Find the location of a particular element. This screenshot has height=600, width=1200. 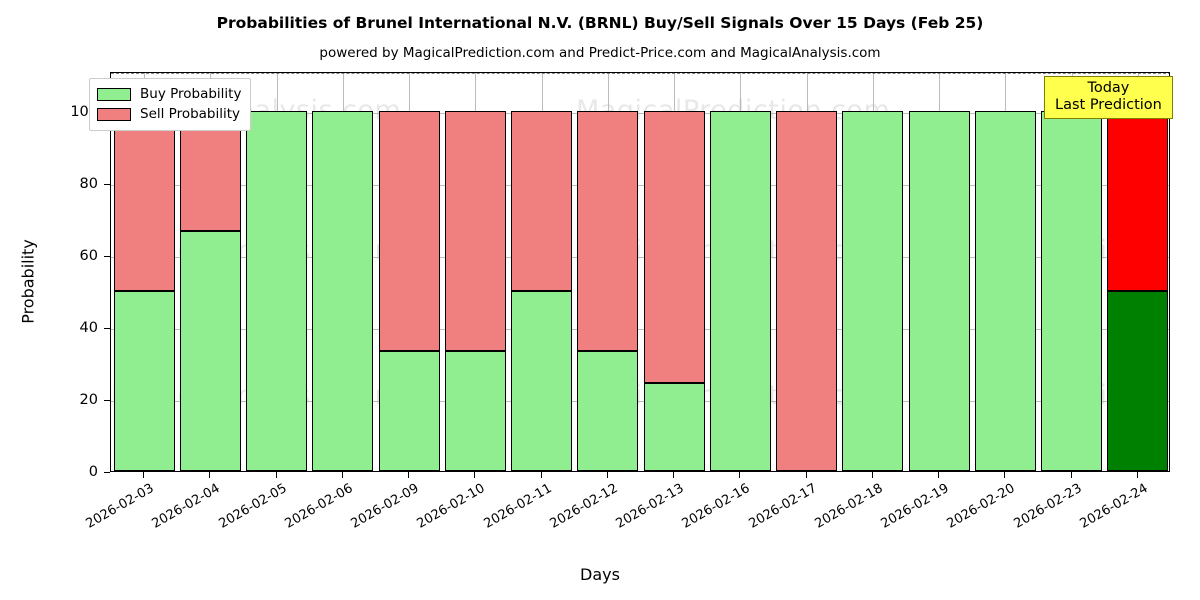

legend-swatch-sell is located at coordinates (114, 114).